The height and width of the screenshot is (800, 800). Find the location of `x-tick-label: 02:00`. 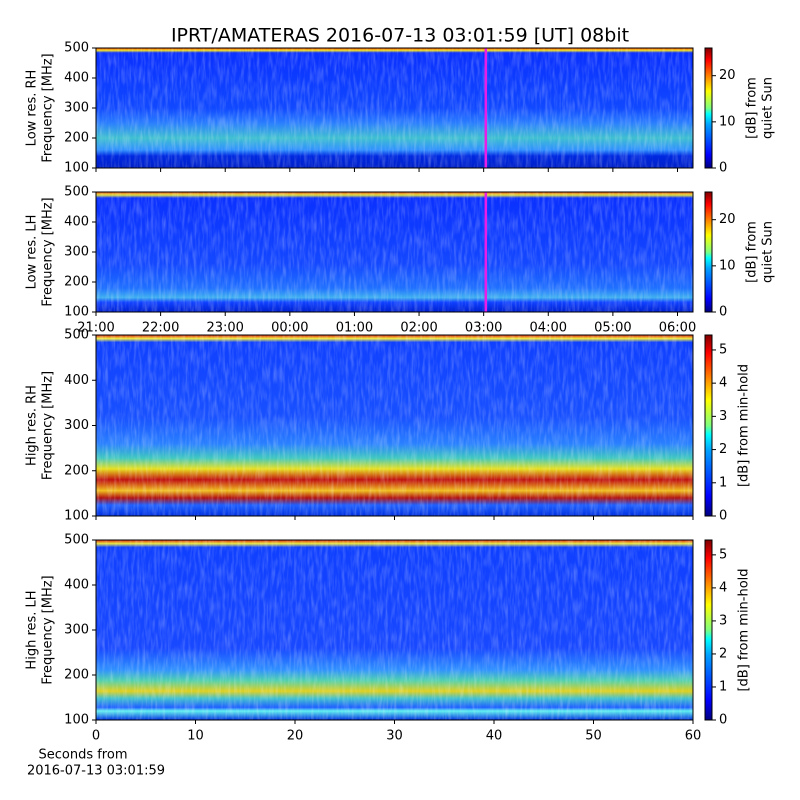

x-tick-label: 02:00 is located at coordinates (418, 328).